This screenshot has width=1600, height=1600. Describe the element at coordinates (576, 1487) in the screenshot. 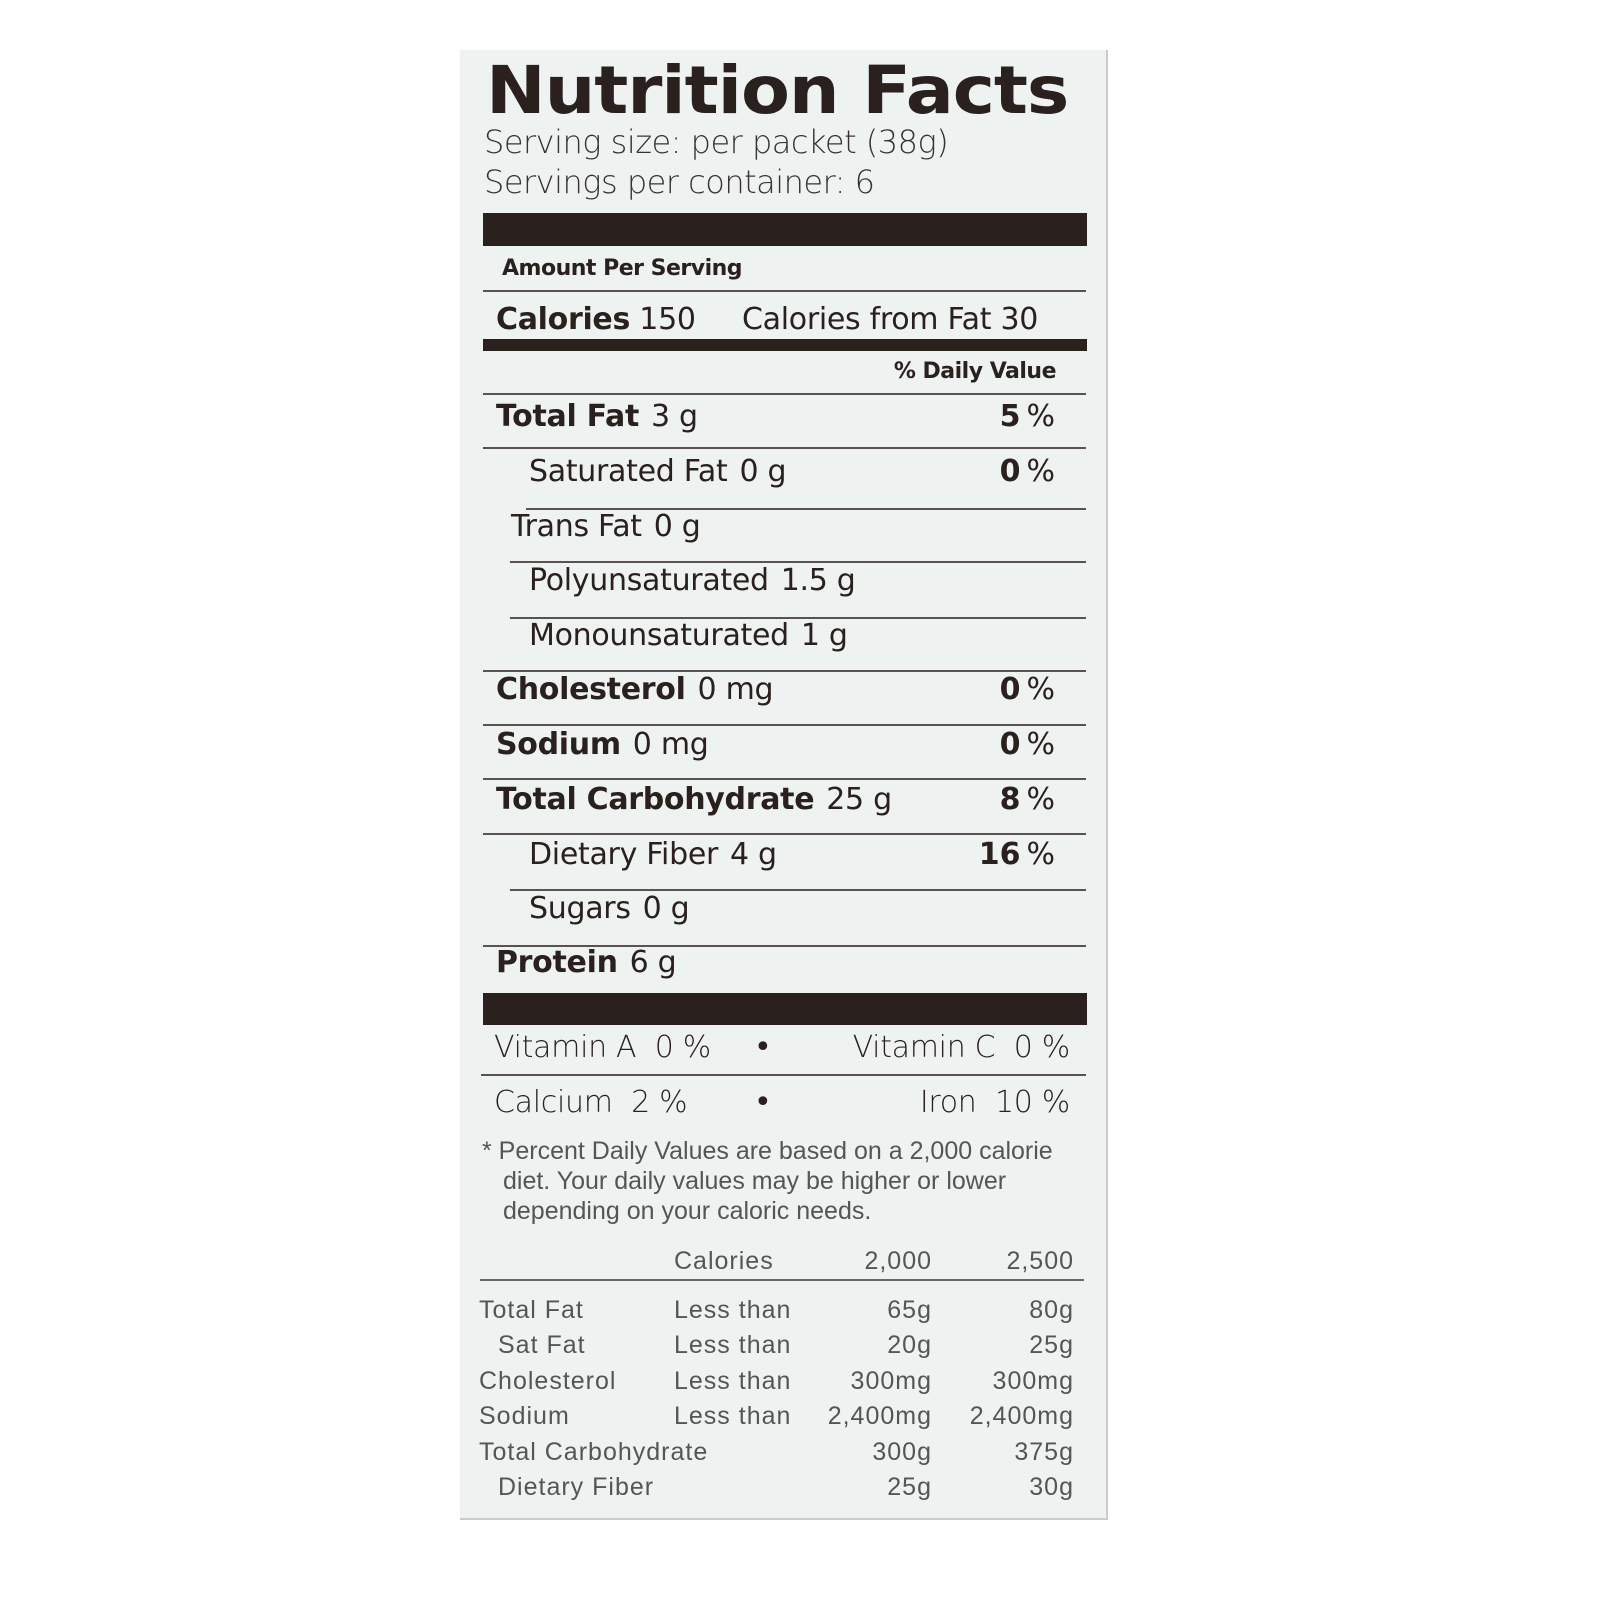

I see `dv-table-cell: Dietary Fiber` at that location.